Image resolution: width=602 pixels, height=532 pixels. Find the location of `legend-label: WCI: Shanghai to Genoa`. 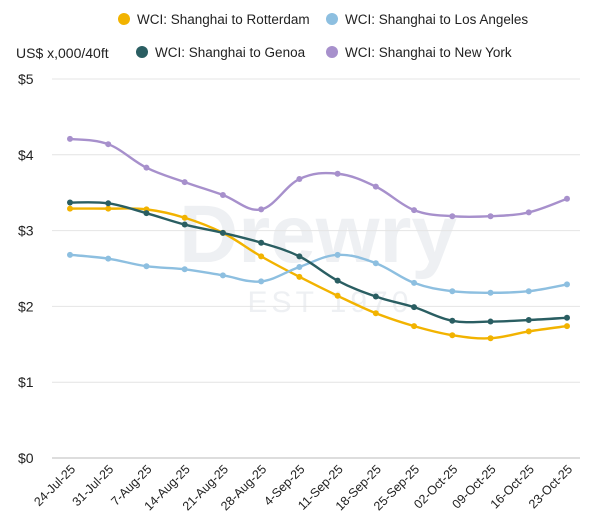

legend-label: WCI: Shanghai to Genoa is located at coordinates (230, 52).